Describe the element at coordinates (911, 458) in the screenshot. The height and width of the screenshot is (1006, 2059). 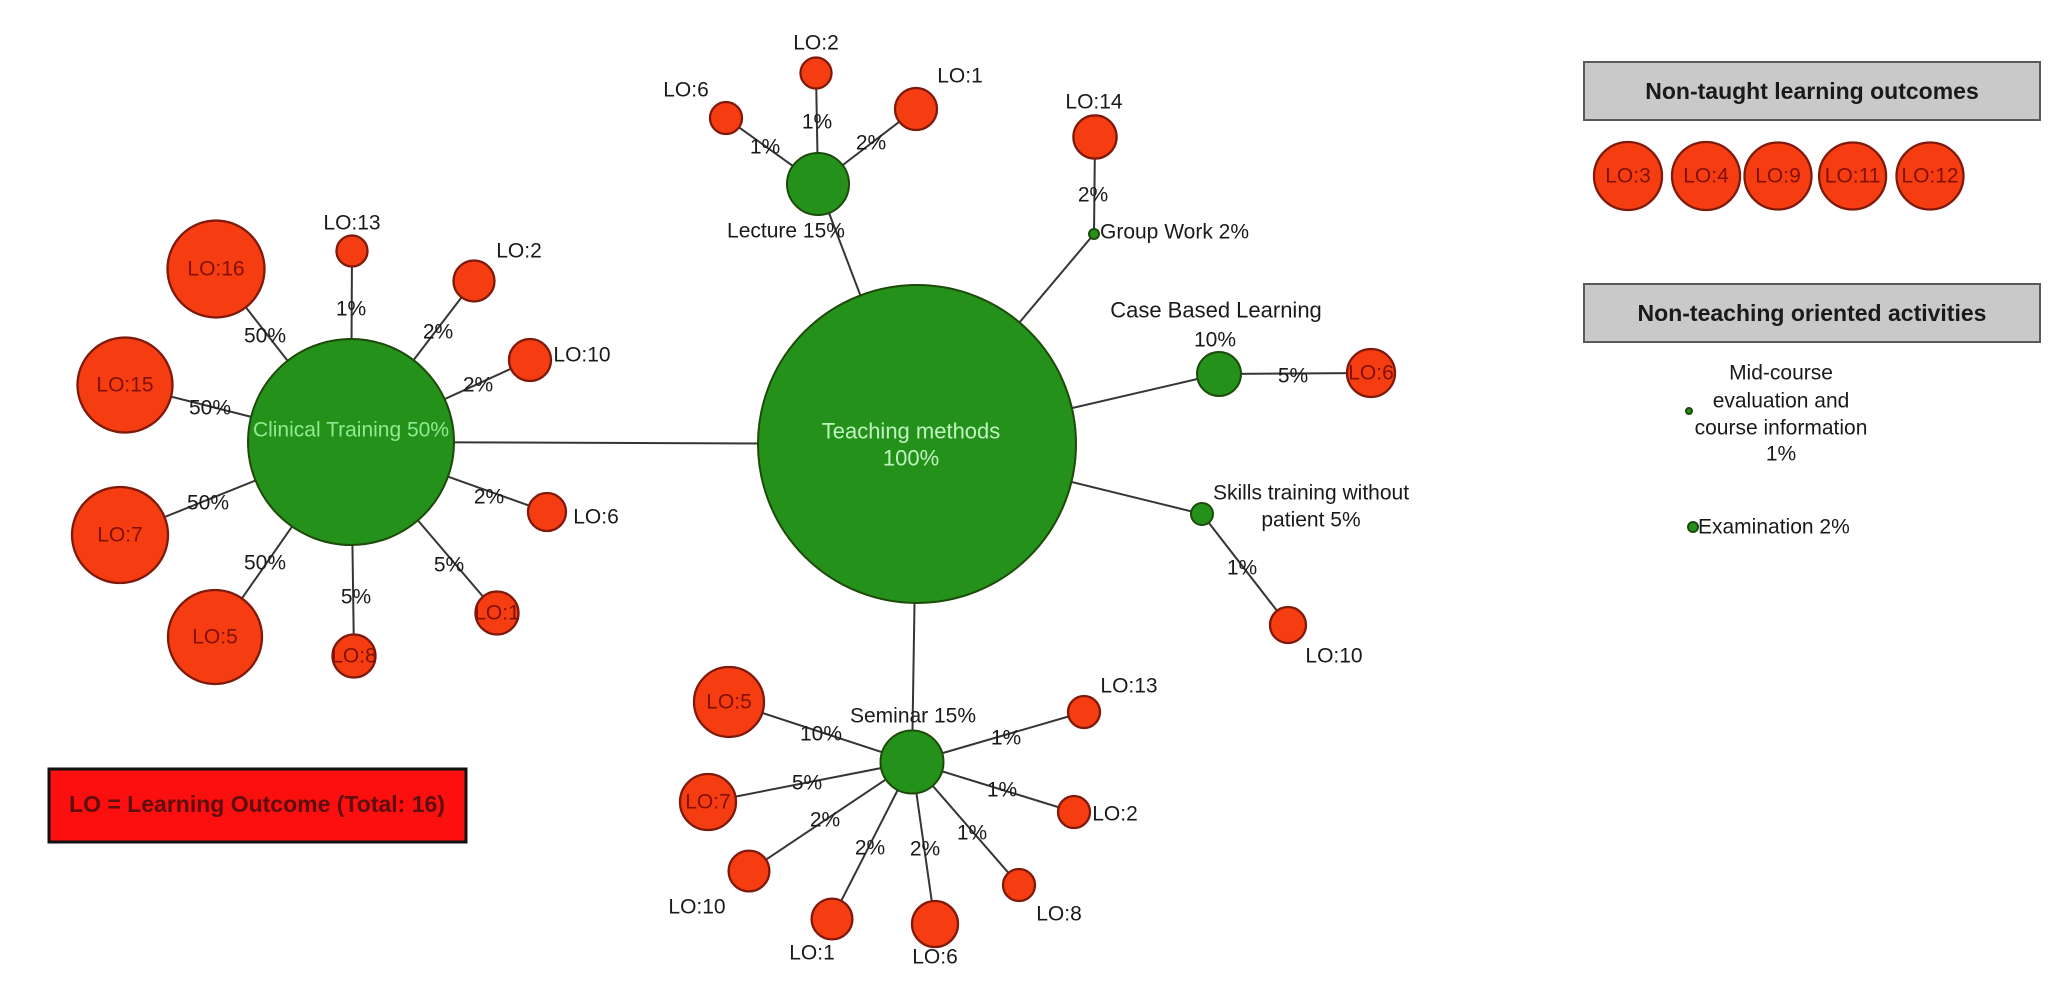
I see `svg-text: 100%` at that location.